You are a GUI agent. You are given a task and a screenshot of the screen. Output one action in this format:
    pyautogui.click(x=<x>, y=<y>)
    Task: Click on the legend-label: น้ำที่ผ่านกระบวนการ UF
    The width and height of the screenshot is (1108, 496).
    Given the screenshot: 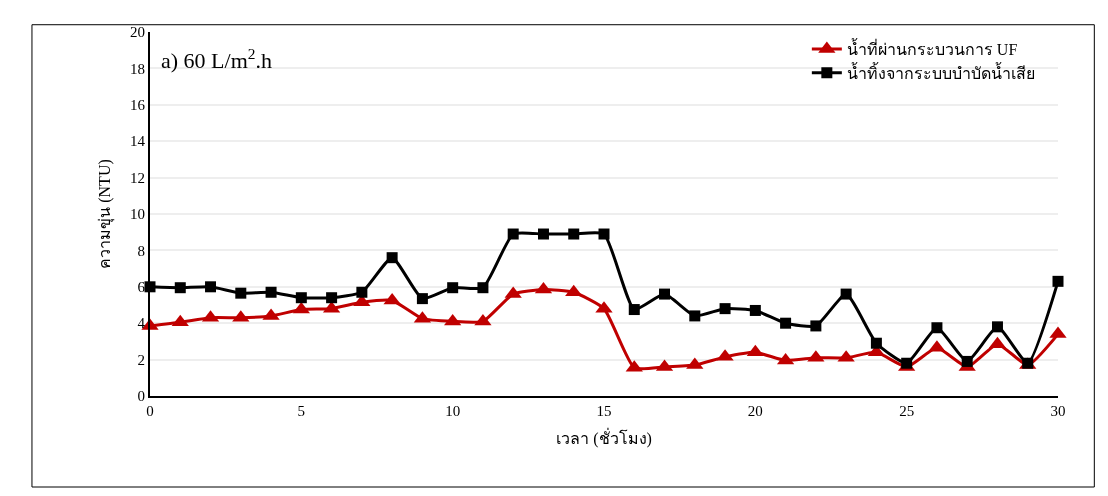 What is the action you would take?
    pyautogui.click(x=932, y=48)
    